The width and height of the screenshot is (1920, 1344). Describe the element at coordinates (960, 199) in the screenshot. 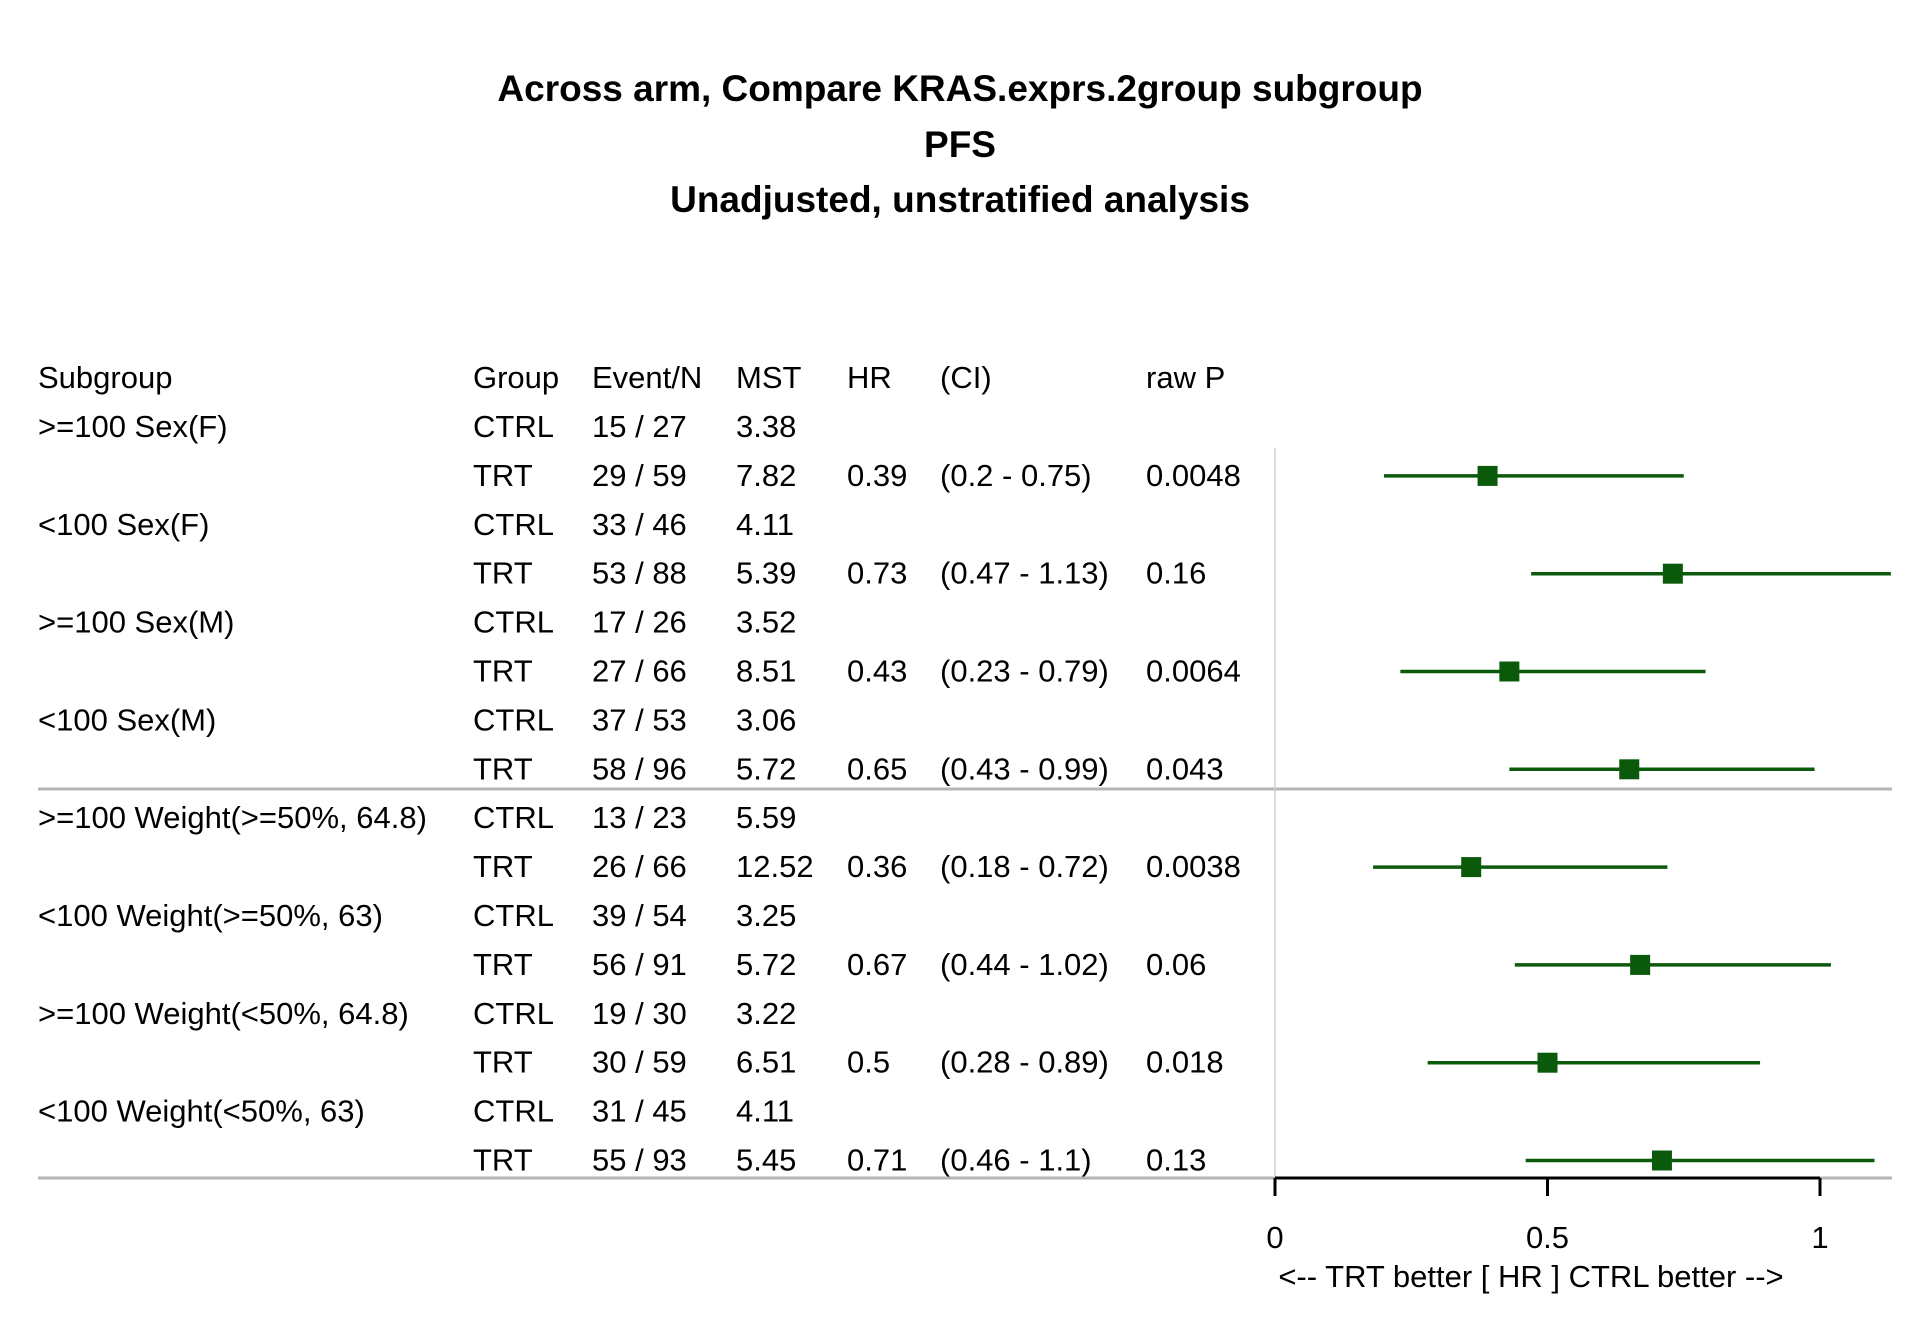

I see `chart-subtitle-analysis: Unadjusted, unstratified analysis` at that location.